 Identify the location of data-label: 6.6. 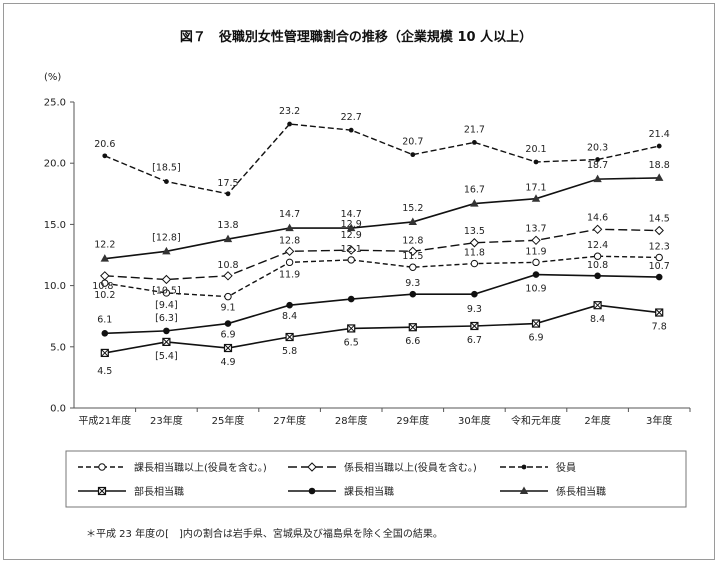
(412, 341).